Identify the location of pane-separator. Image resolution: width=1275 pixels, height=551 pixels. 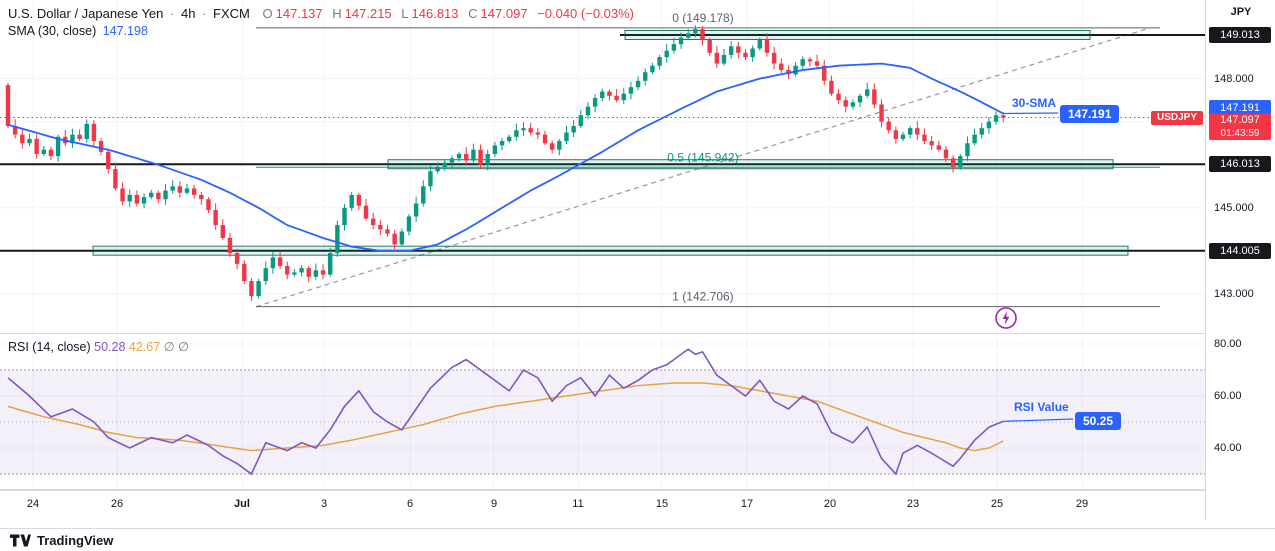
(637, 333).